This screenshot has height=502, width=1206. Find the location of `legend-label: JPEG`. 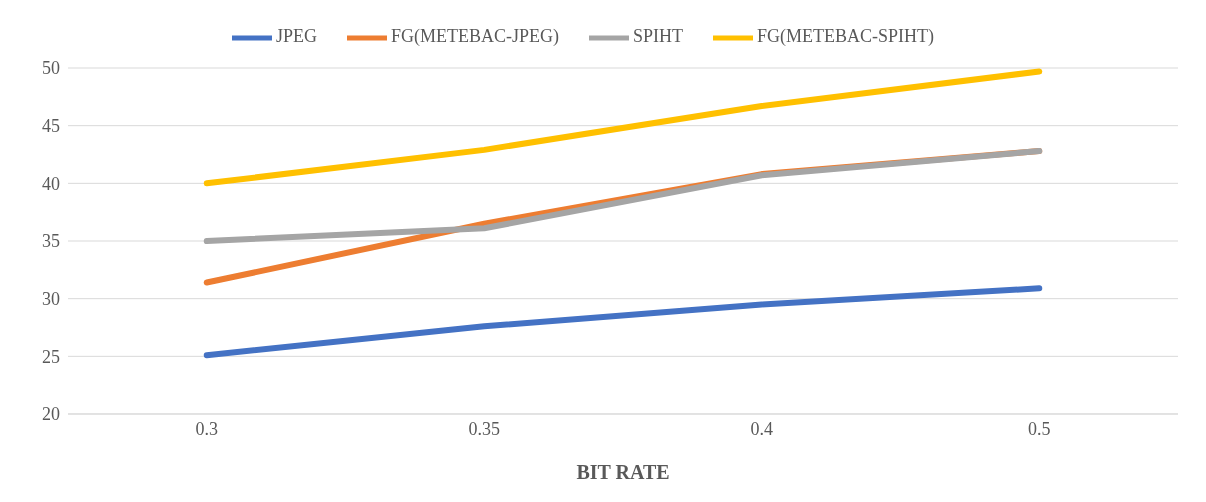

legend-label: JPEG is located at coordinates (296, 36).